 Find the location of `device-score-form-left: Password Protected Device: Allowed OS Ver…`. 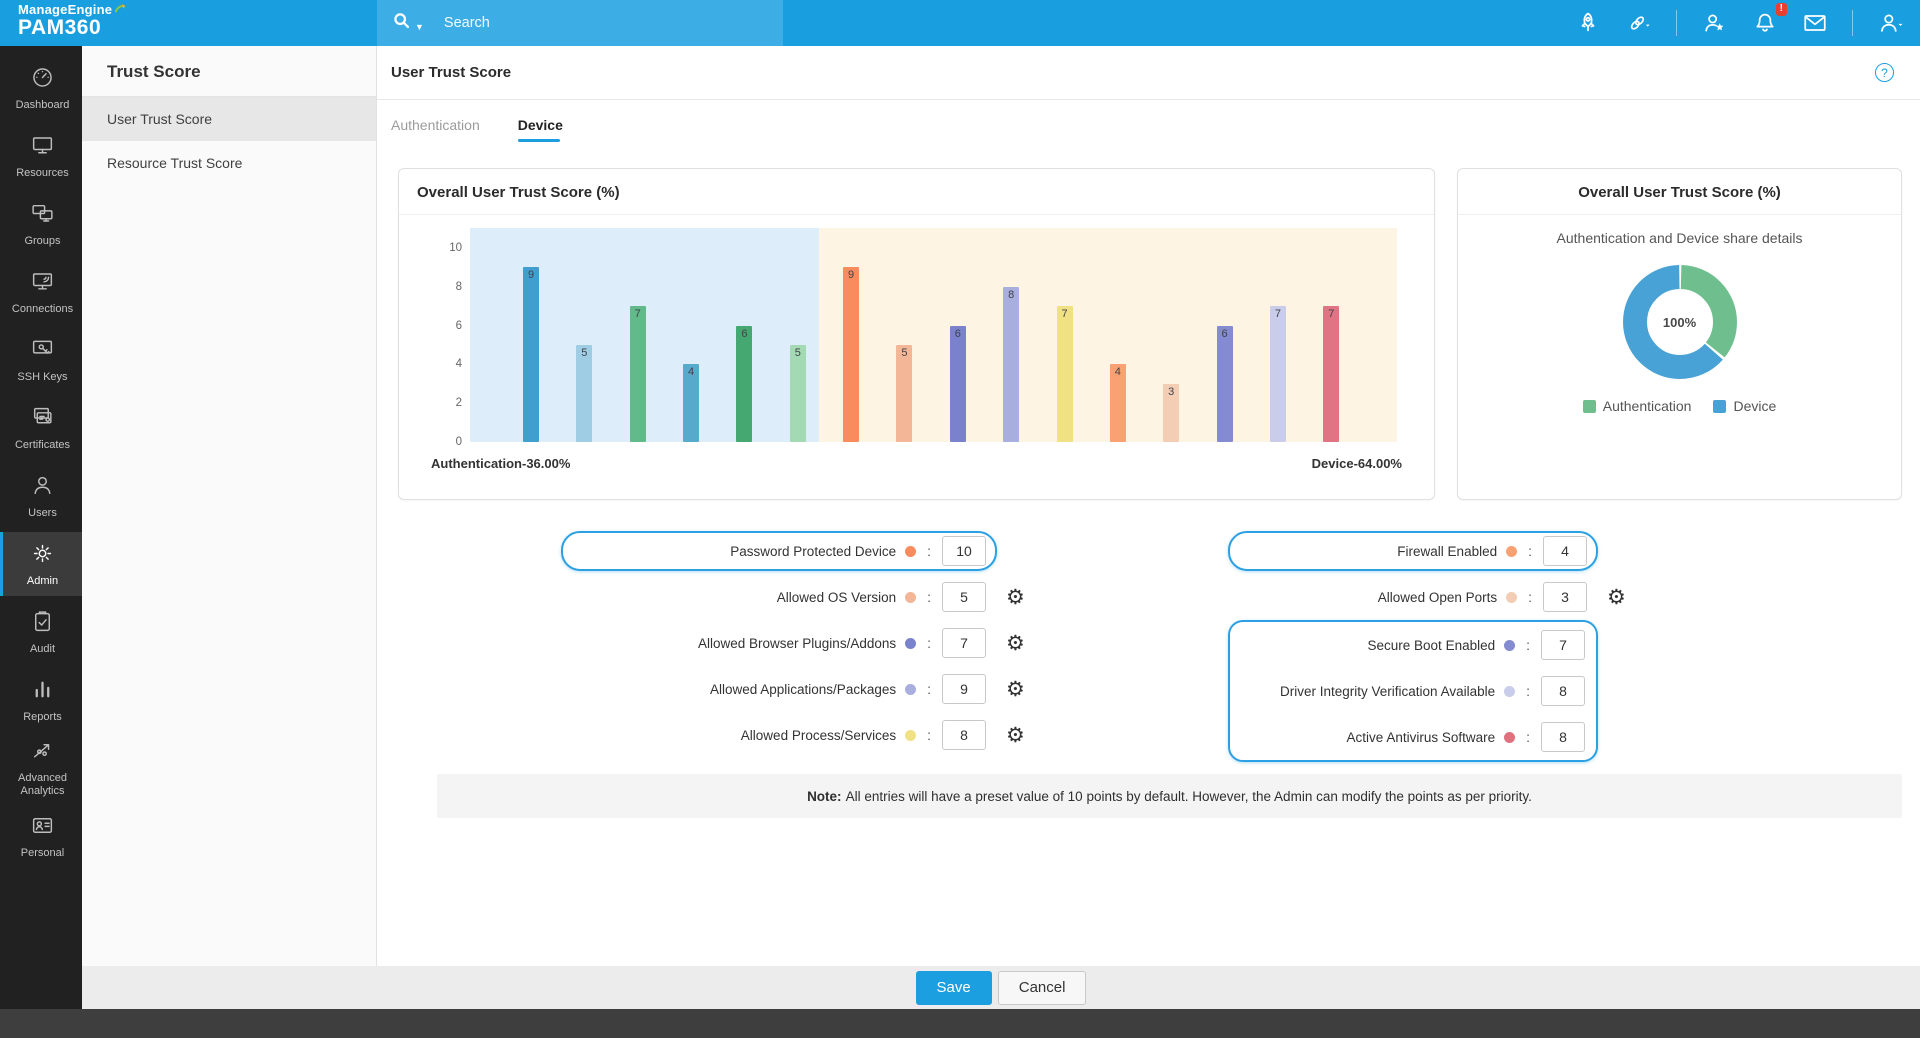

device-score-form-left: Password Protected Device: Allowed OS Ver… is located at coordinates (796, 643).